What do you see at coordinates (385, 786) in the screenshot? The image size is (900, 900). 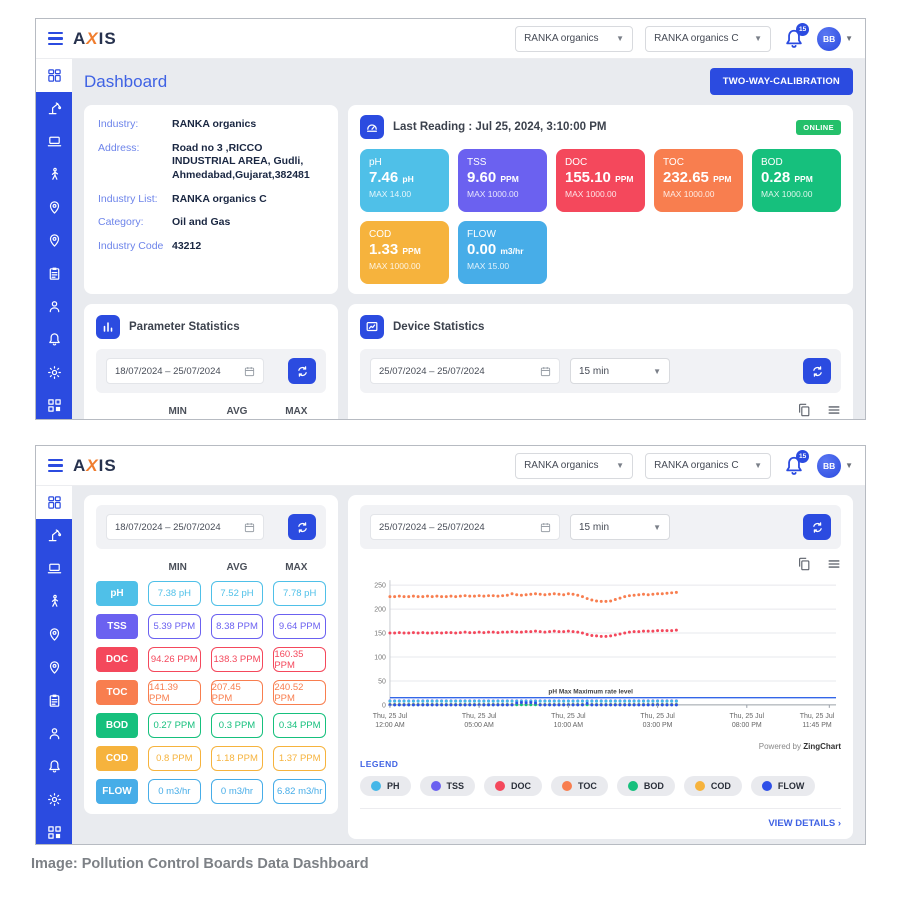 I see `legend-pill-ph: PH` at bounding box center [385, 786].